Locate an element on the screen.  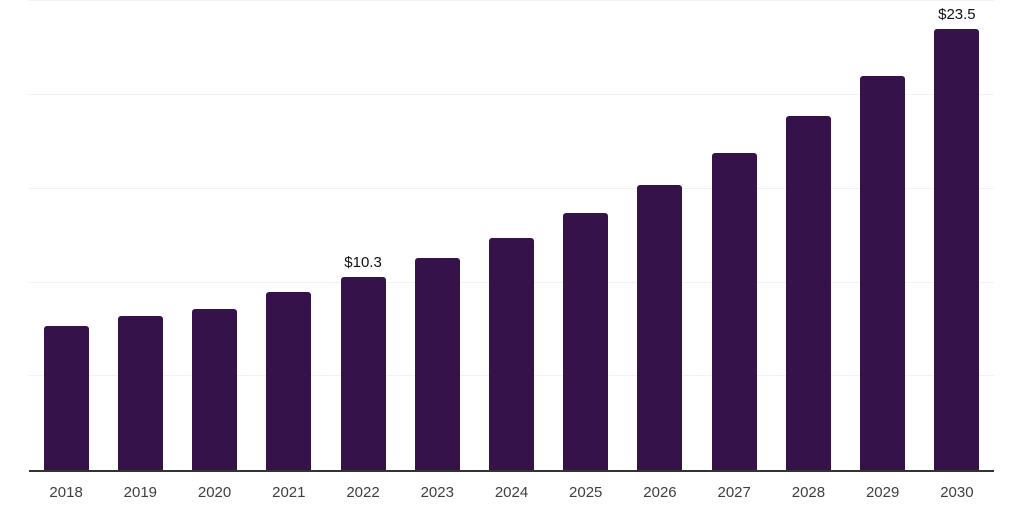
x-tick-label-2021: 2021 is located at coordinates (289, 492).